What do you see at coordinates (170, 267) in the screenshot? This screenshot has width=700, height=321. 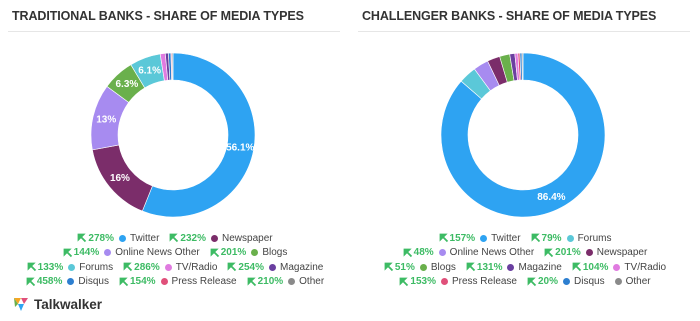 I see `legend-item: 286% TV/Radio` at bounding box center [170, 267].